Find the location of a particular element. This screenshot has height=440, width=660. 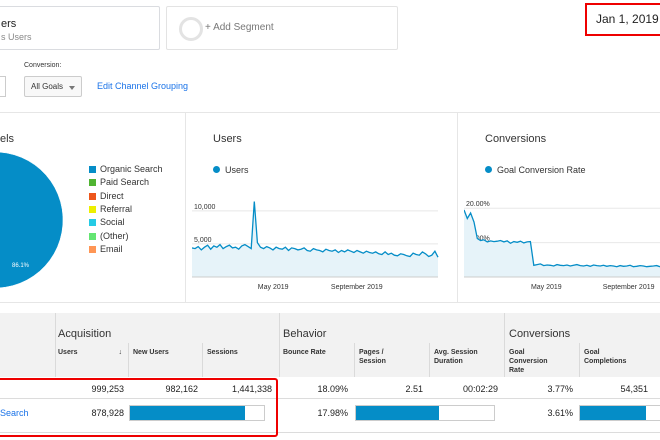

add-segment-button: + Add Segment is located at coordinates (282, 28).